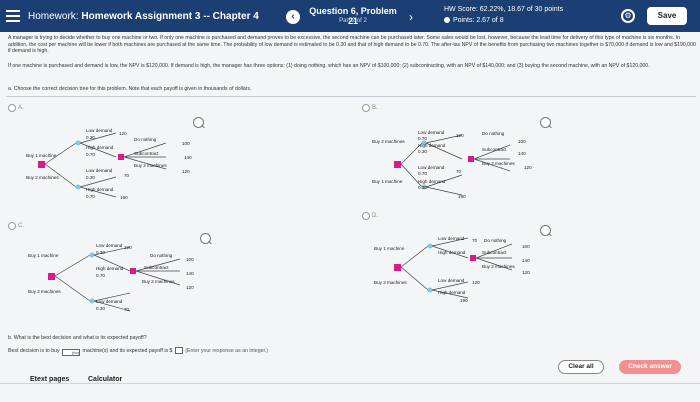 The height and width of the screenshot is (402, 700). I want to click on points: Points: 2.67 of 8, so click(474, 20).